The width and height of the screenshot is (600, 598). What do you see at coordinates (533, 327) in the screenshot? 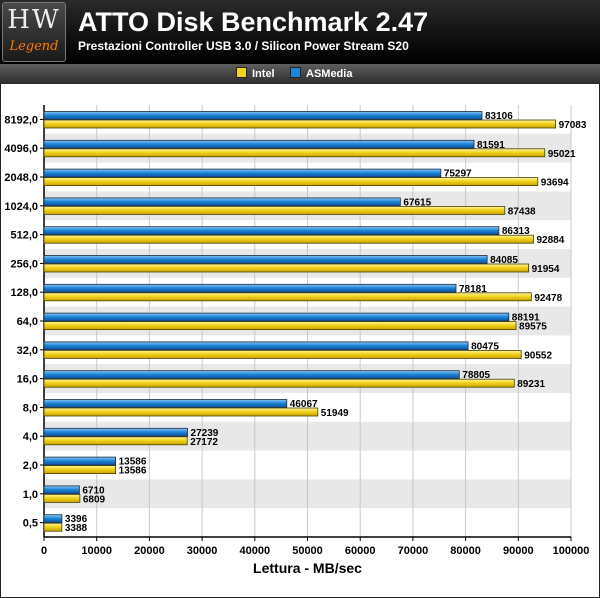
I see `value-label-intel-64-0: 89575` at bounding box center [533, 327].